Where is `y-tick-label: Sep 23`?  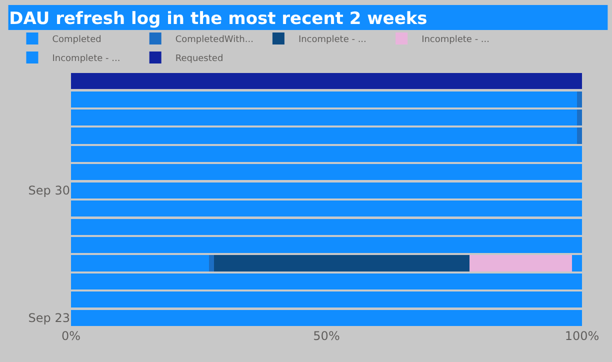
y-tick-label: Sep 23 is located at coordinates (49, 318).